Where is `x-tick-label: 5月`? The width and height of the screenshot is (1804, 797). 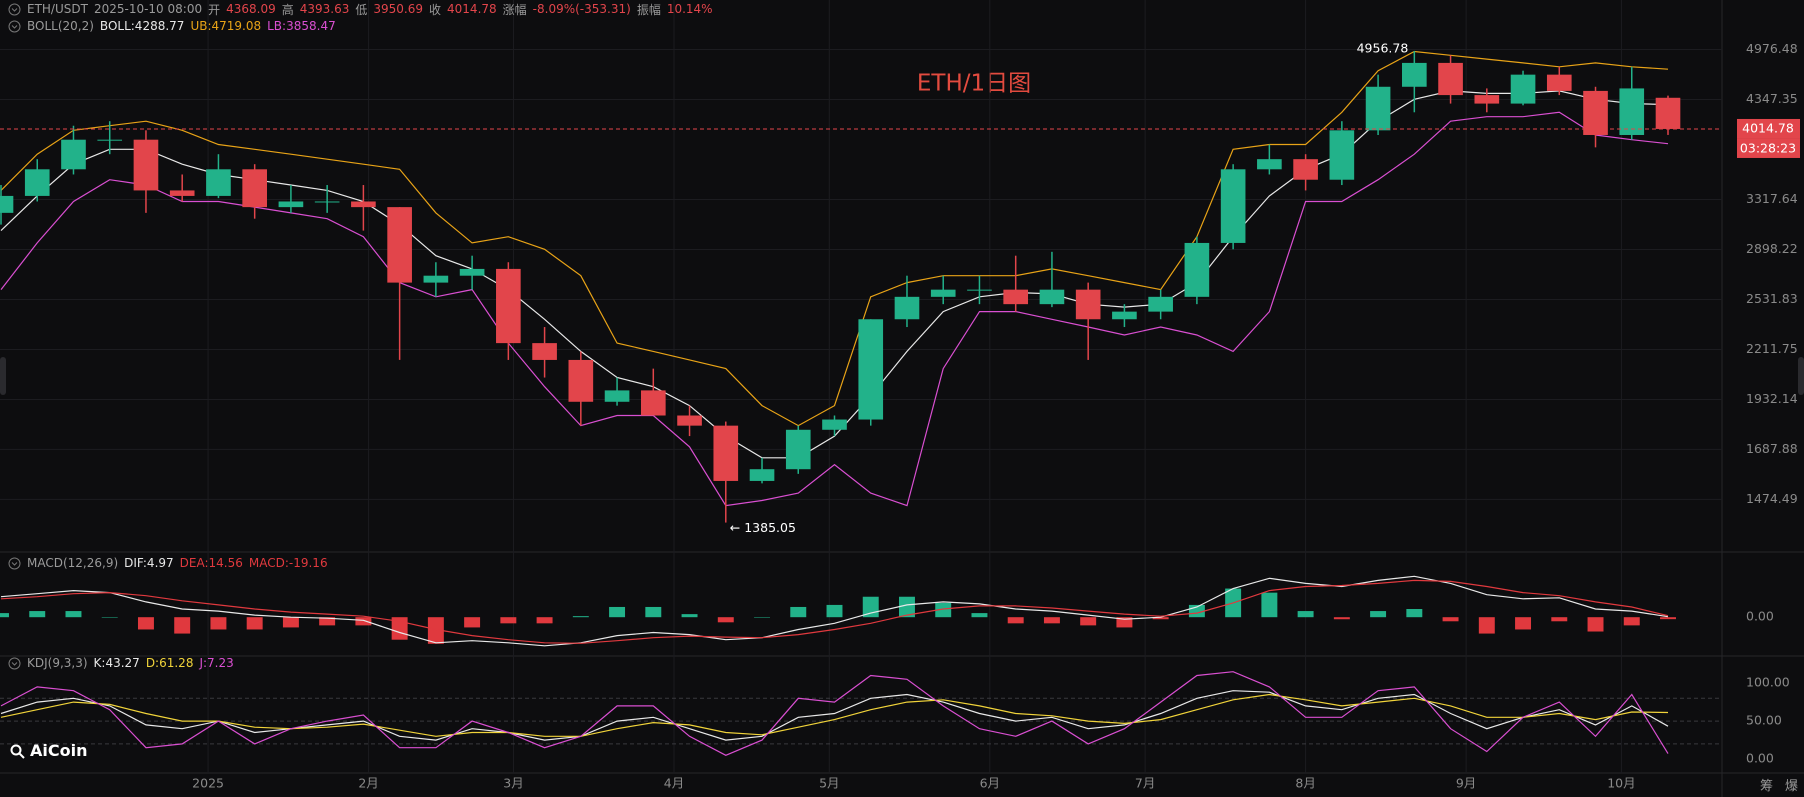
x-tick-label: 5月 is located at coordinates (829, 783).